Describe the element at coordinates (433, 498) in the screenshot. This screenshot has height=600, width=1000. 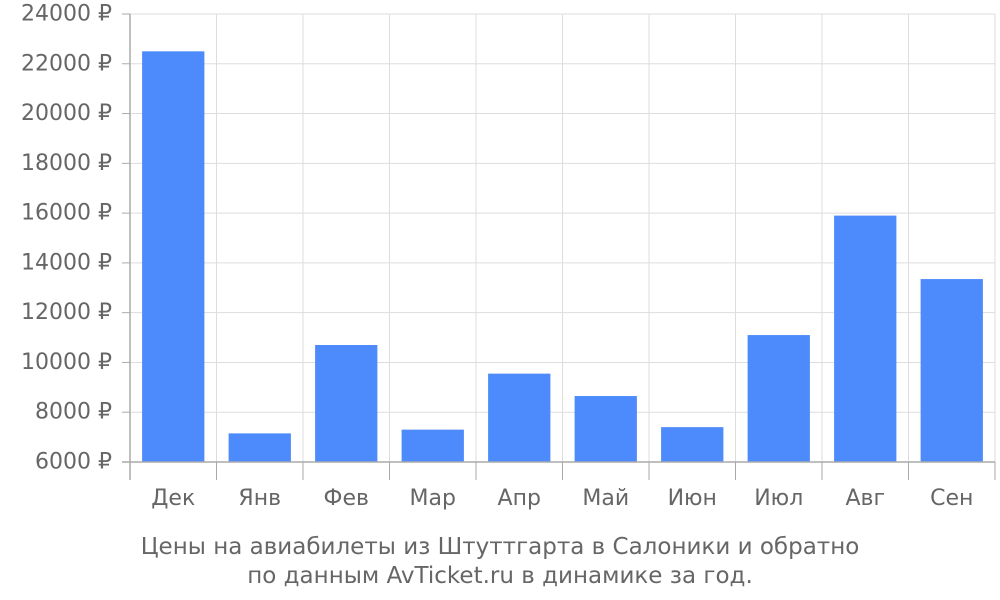
I see `x-tick-label: Мар` at that location.